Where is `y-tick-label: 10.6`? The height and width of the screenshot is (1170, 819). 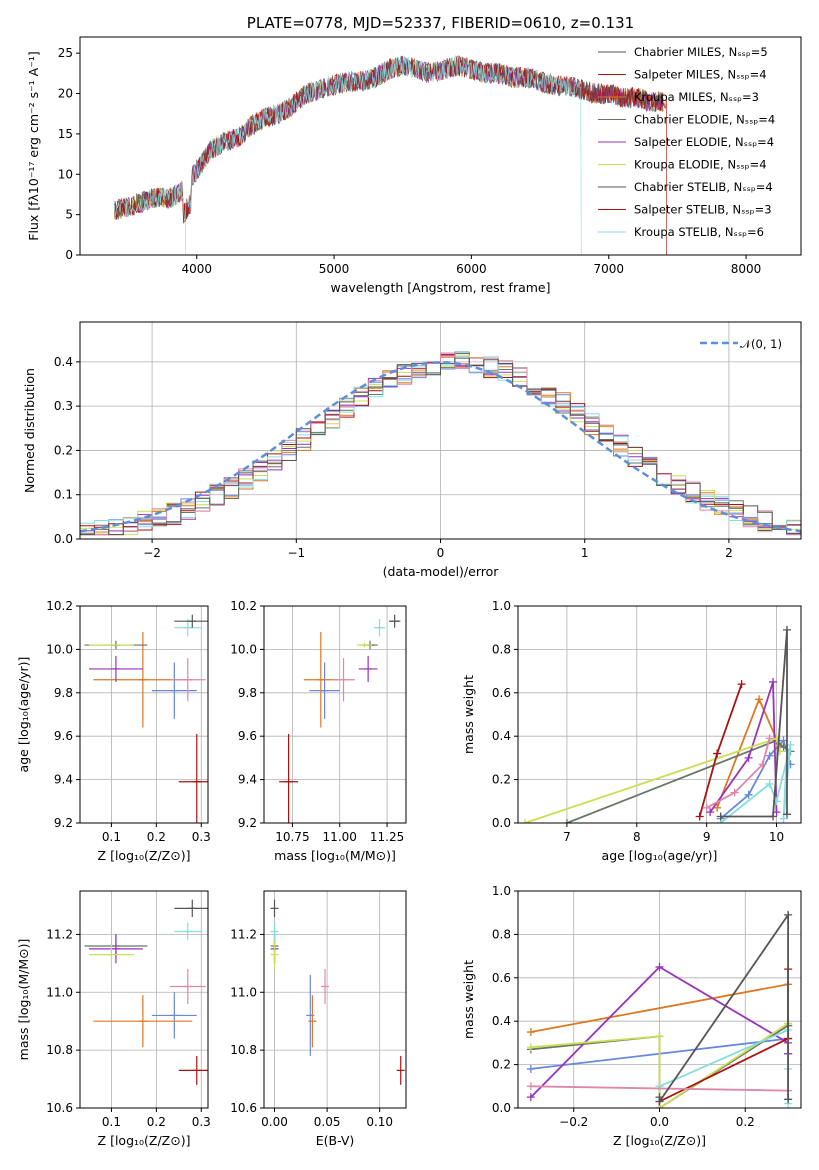
y-tick-label: 10.6 is located at coordinates (59, 1108).